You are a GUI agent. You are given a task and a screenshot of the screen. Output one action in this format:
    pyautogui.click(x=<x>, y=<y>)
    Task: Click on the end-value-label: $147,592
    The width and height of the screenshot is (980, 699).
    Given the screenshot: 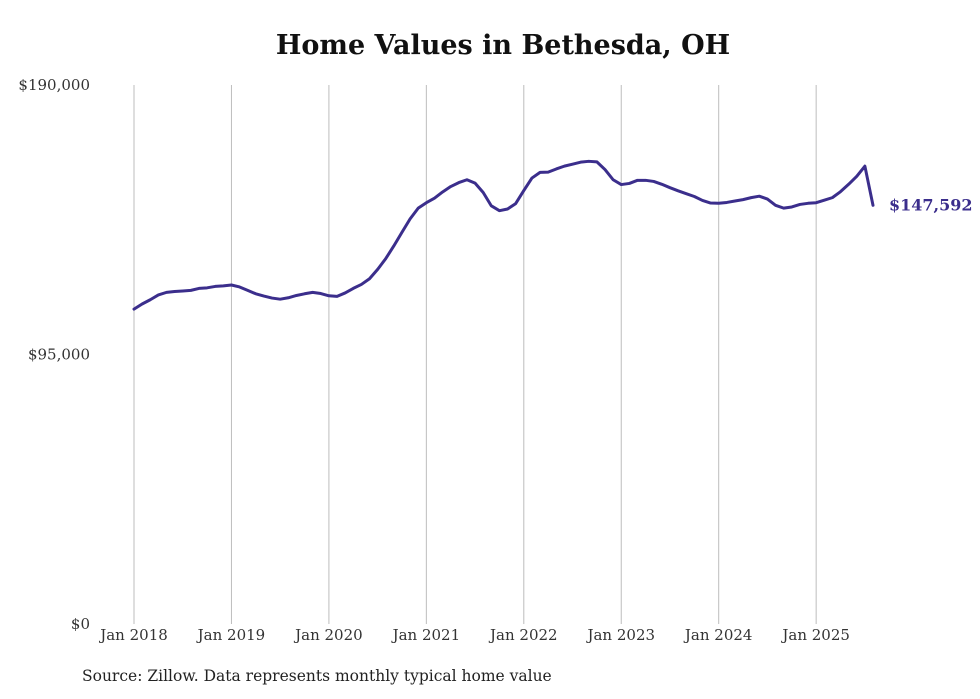 What is the action you would take?
    pyautogui.click(x=931, y=204)
    